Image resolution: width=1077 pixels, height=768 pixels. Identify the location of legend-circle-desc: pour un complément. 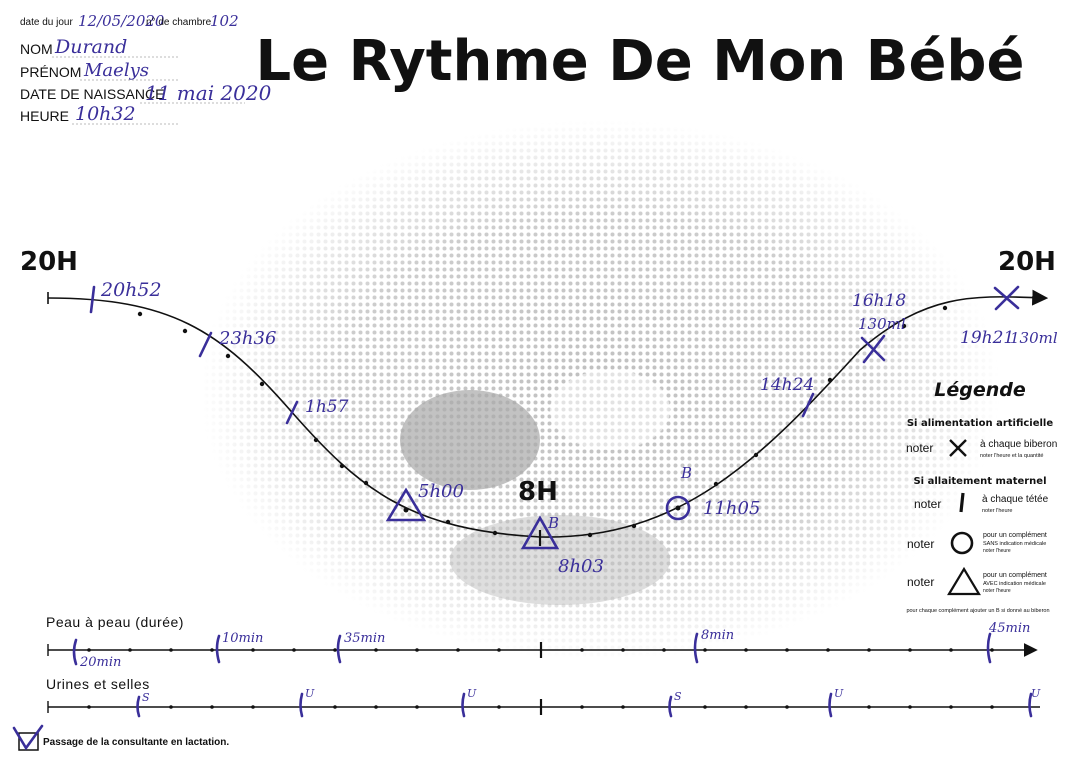
(1015, 535).